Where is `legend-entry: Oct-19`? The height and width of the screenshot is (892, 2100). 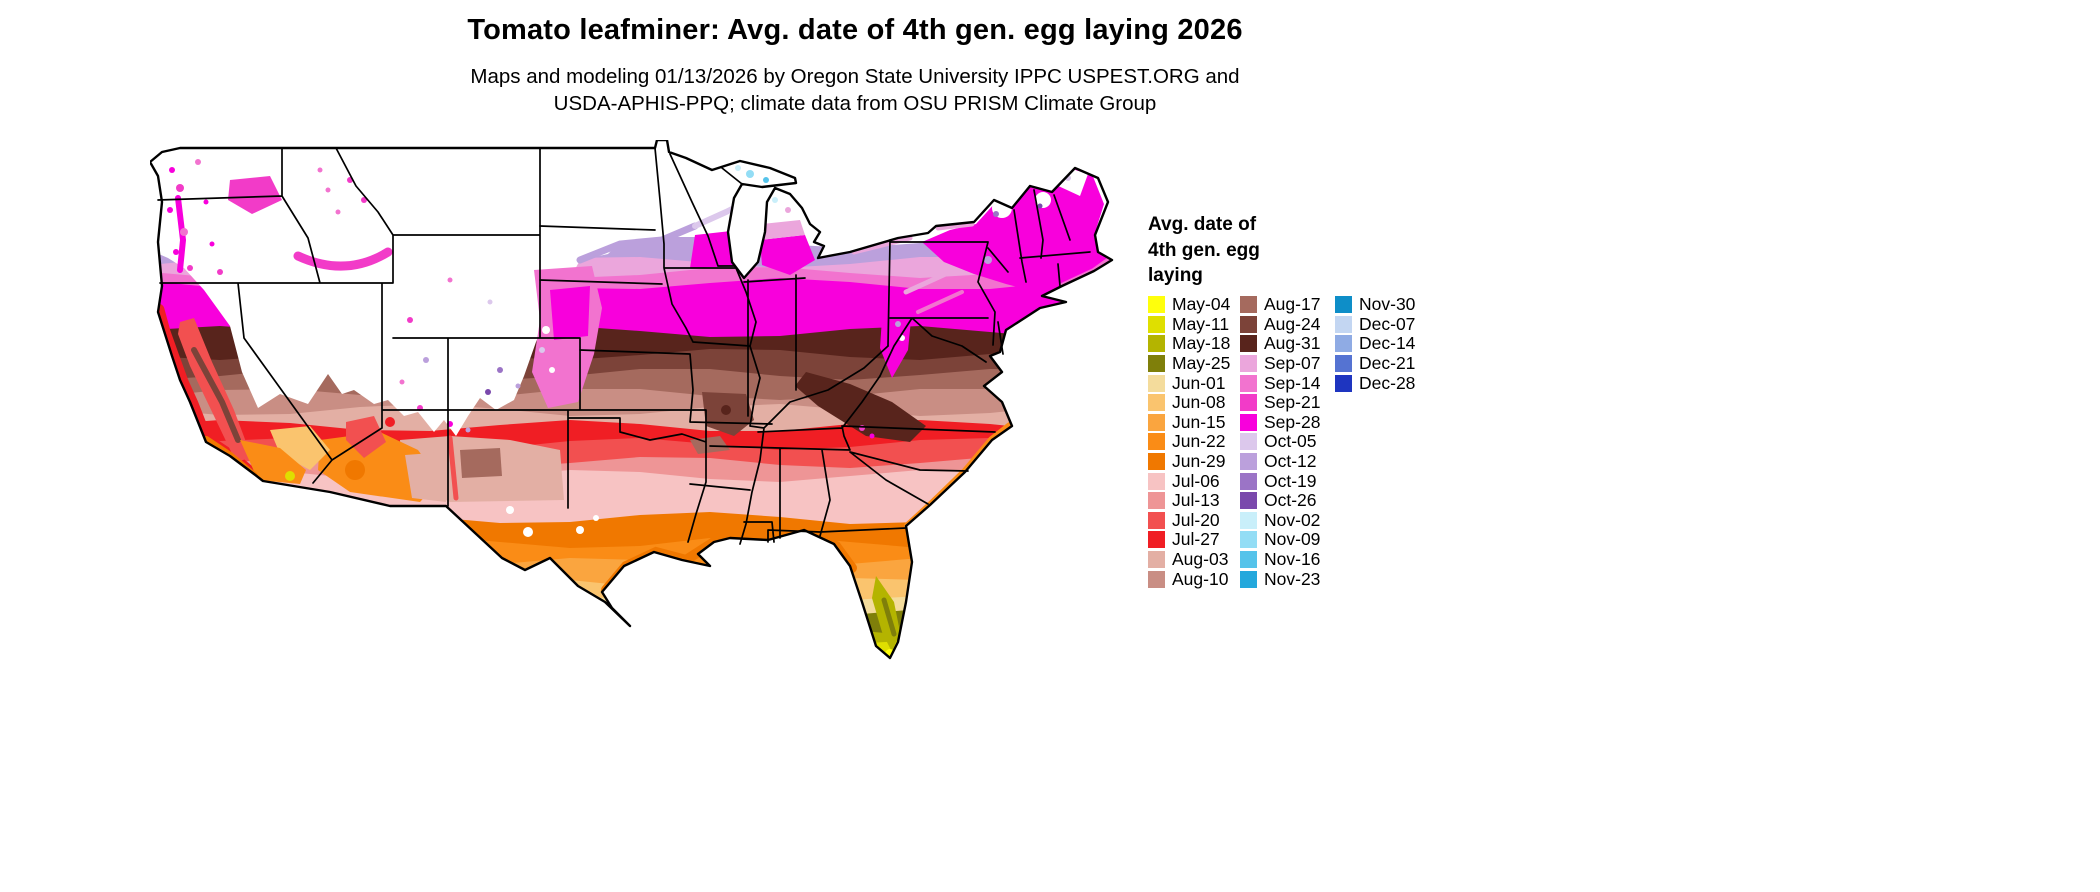 legend-entry: Oct-19 is located at coordinates (1287, 481).